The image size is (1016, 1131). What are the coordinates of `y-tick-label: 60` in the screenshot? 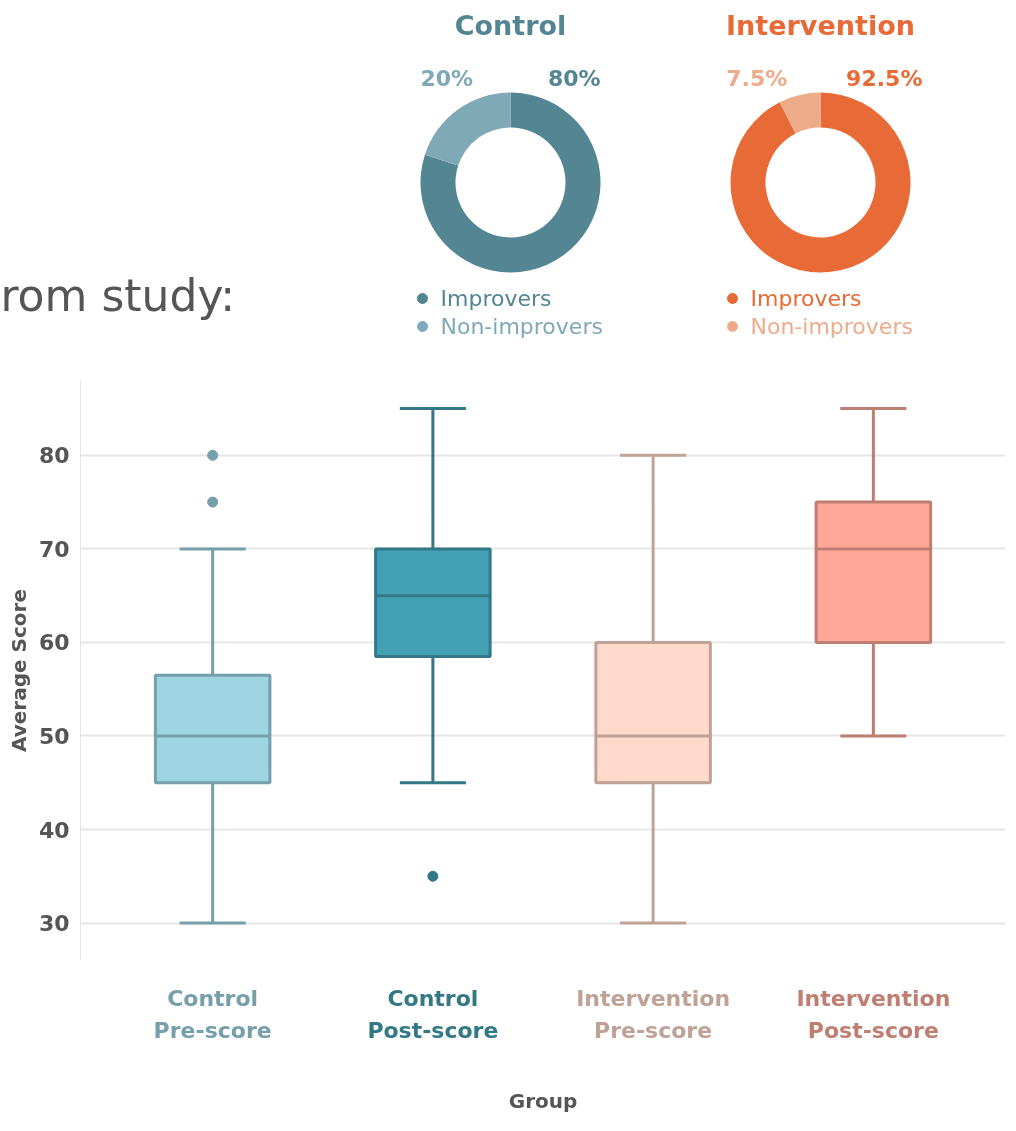 It's located at (54, 643).